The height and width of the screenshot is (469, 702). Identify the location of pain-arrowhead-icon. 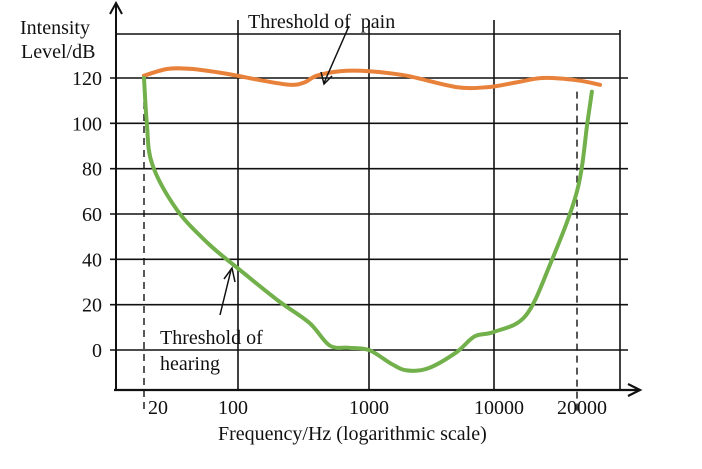
(326, 78).